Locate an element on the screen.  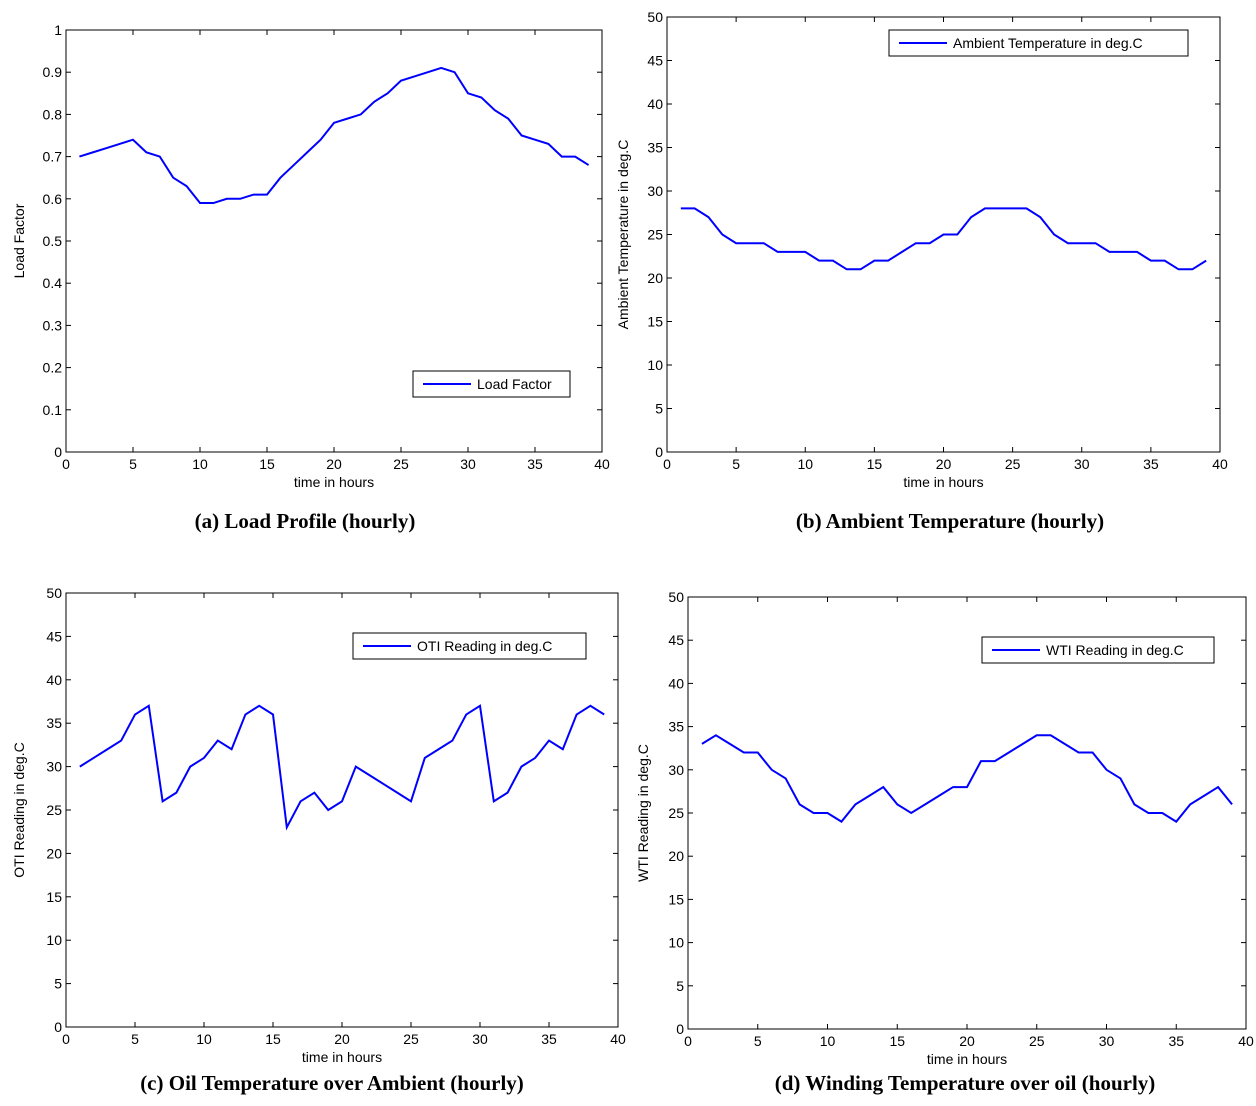
y-axis-label: Load Factor is located at coordinates (19, 240).